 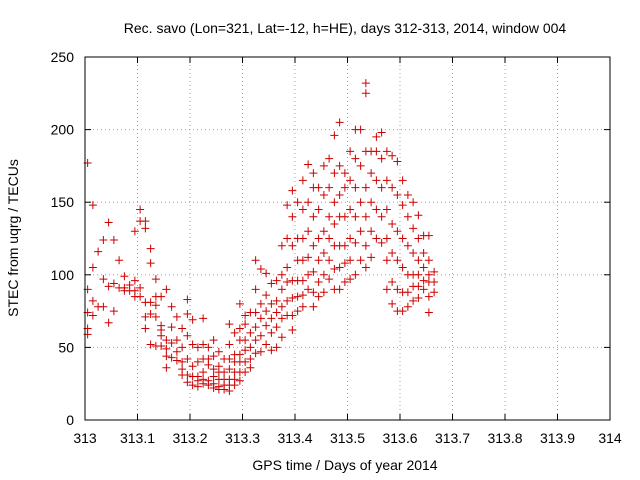 I want to click on x-tick-label: 313.5, so click(x=347, y=438).